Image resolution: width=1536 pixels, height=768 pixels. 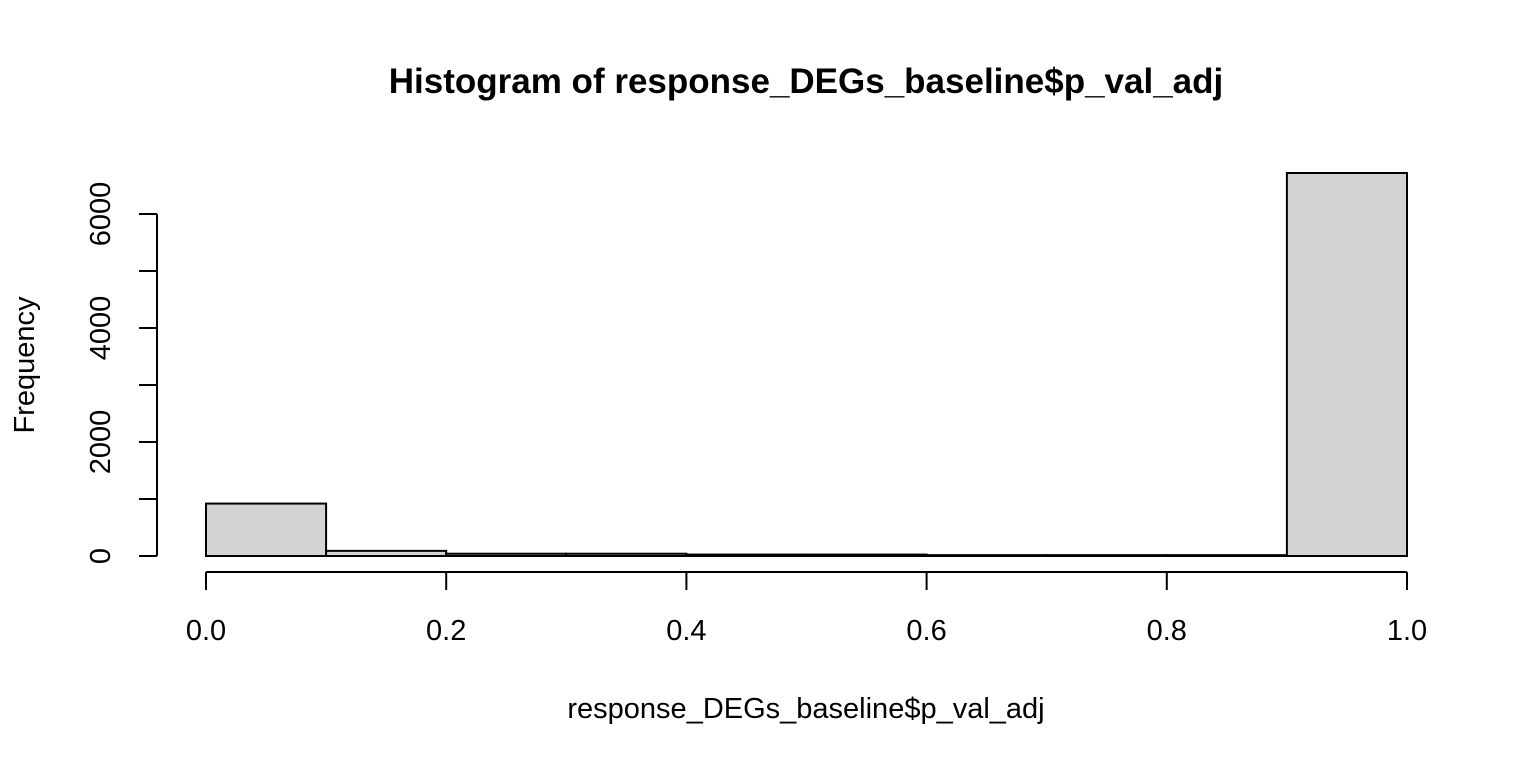 What do you see at coordinates (926, 631) in the screenshot?
I see `x-tick-label: 0.6` at bounding box center [926, 631].